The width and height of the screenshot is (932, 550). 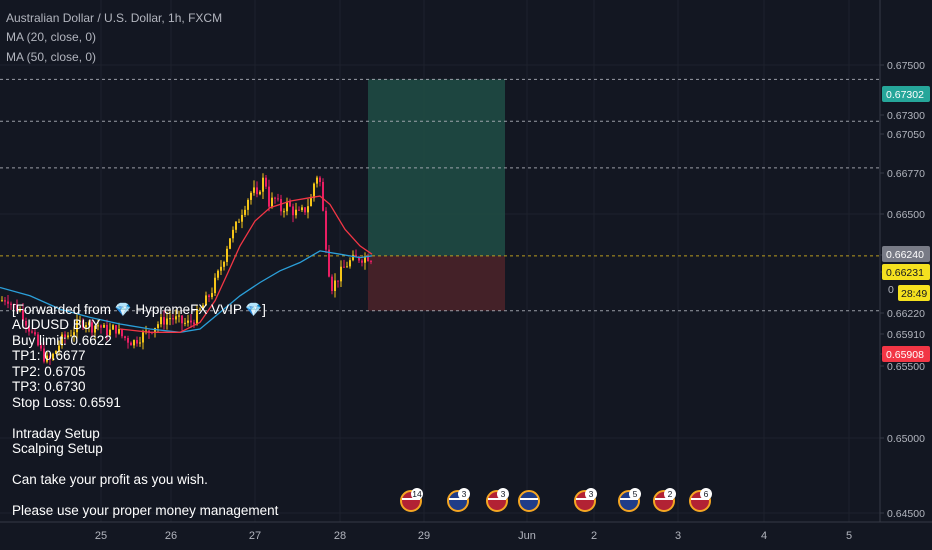 What do you see at coordinates (906, 439) in the screenshot?
I see `y-tick-label: 0.65000` at bounding box center [906, 439].